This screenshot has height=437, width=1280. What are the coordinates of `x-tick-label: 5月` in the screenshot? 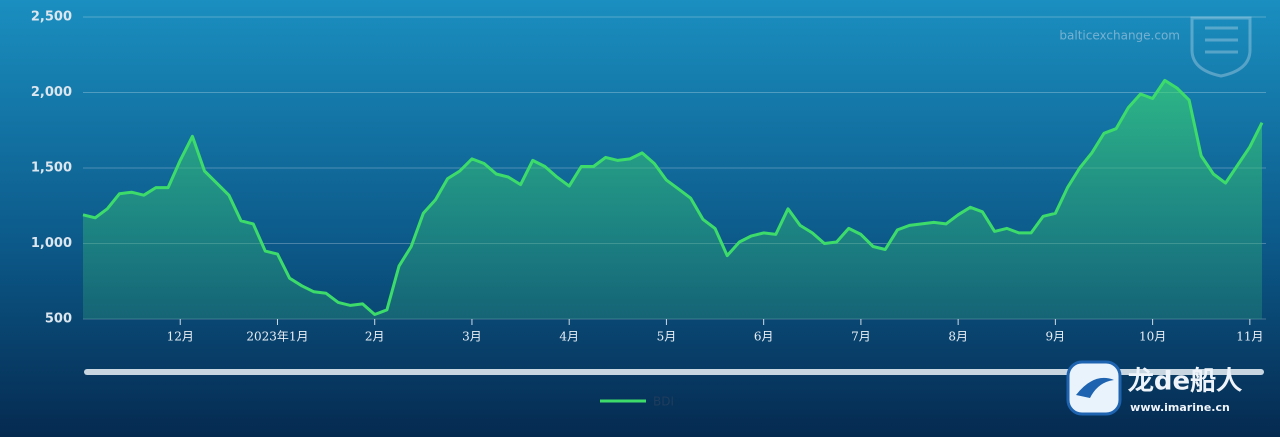 It's located at (667, 337).